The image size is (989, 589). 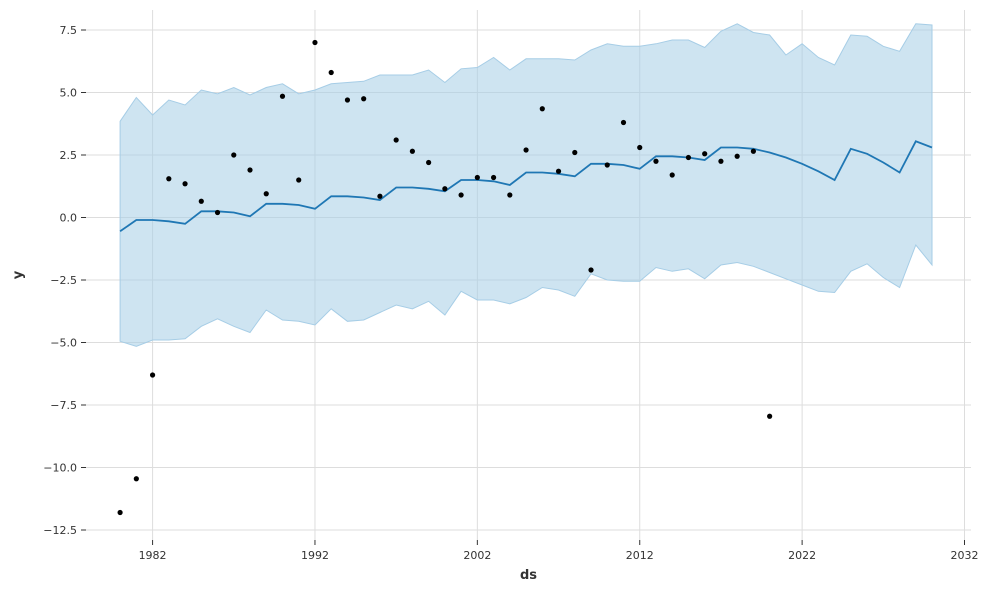 What do you see at coordinates (60, 468) in the screenshot?
I see `y-tick-label: −10.0` at bounding box center [60, 468].